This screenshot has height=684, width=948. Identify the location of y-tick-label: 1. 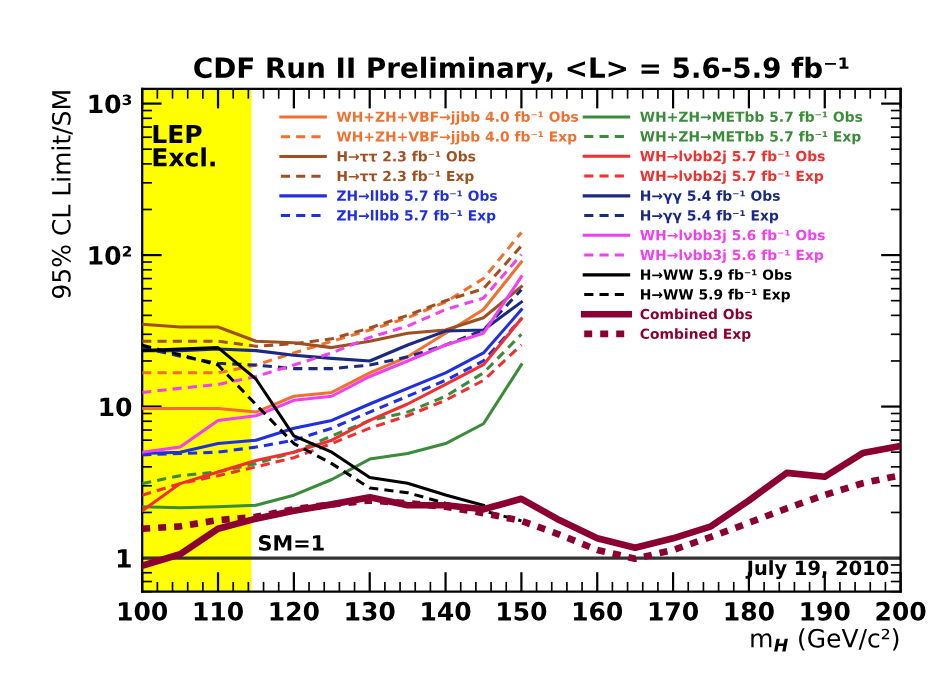
(124, 558).